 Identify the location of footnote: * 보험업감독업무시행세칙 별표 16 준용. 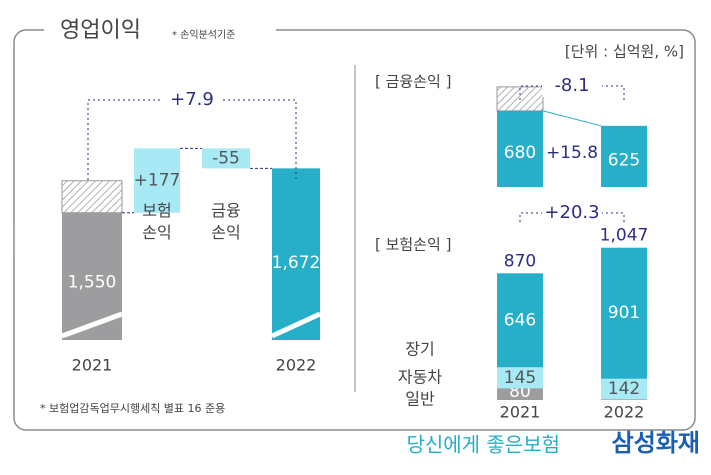
(132, 408).